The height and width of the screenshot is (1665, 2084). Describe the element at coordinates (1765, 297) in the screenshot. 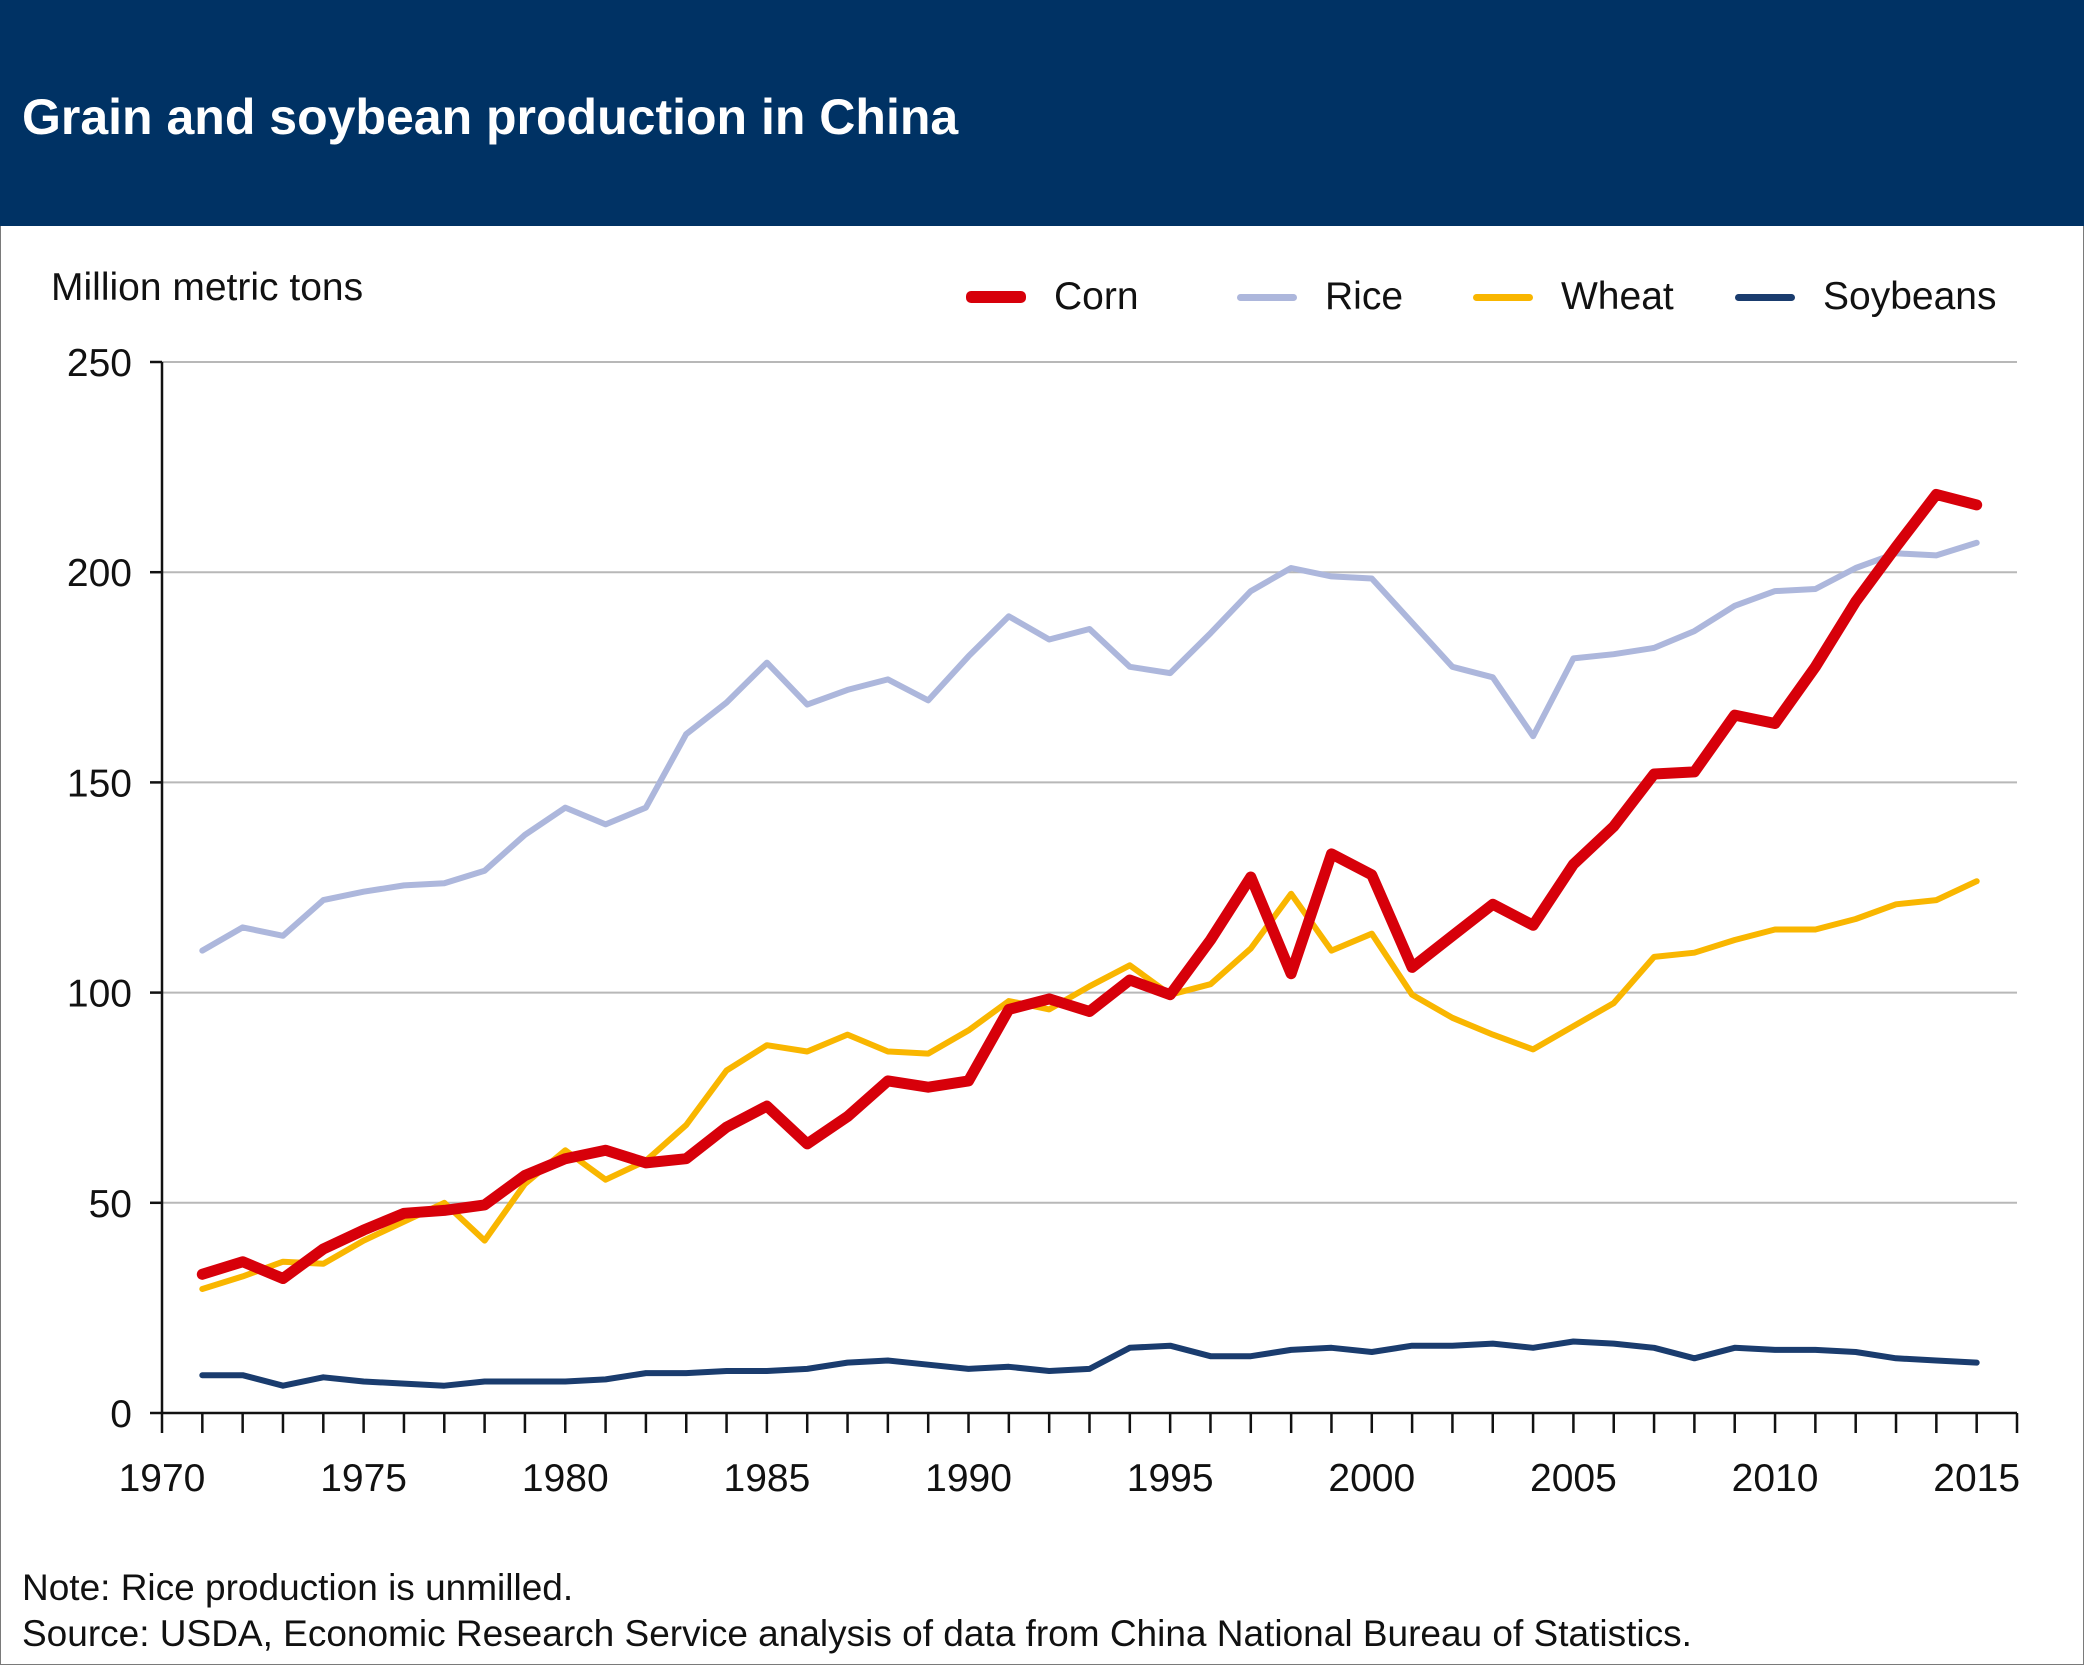

I see `legend-swatch-soybeans` at that location.